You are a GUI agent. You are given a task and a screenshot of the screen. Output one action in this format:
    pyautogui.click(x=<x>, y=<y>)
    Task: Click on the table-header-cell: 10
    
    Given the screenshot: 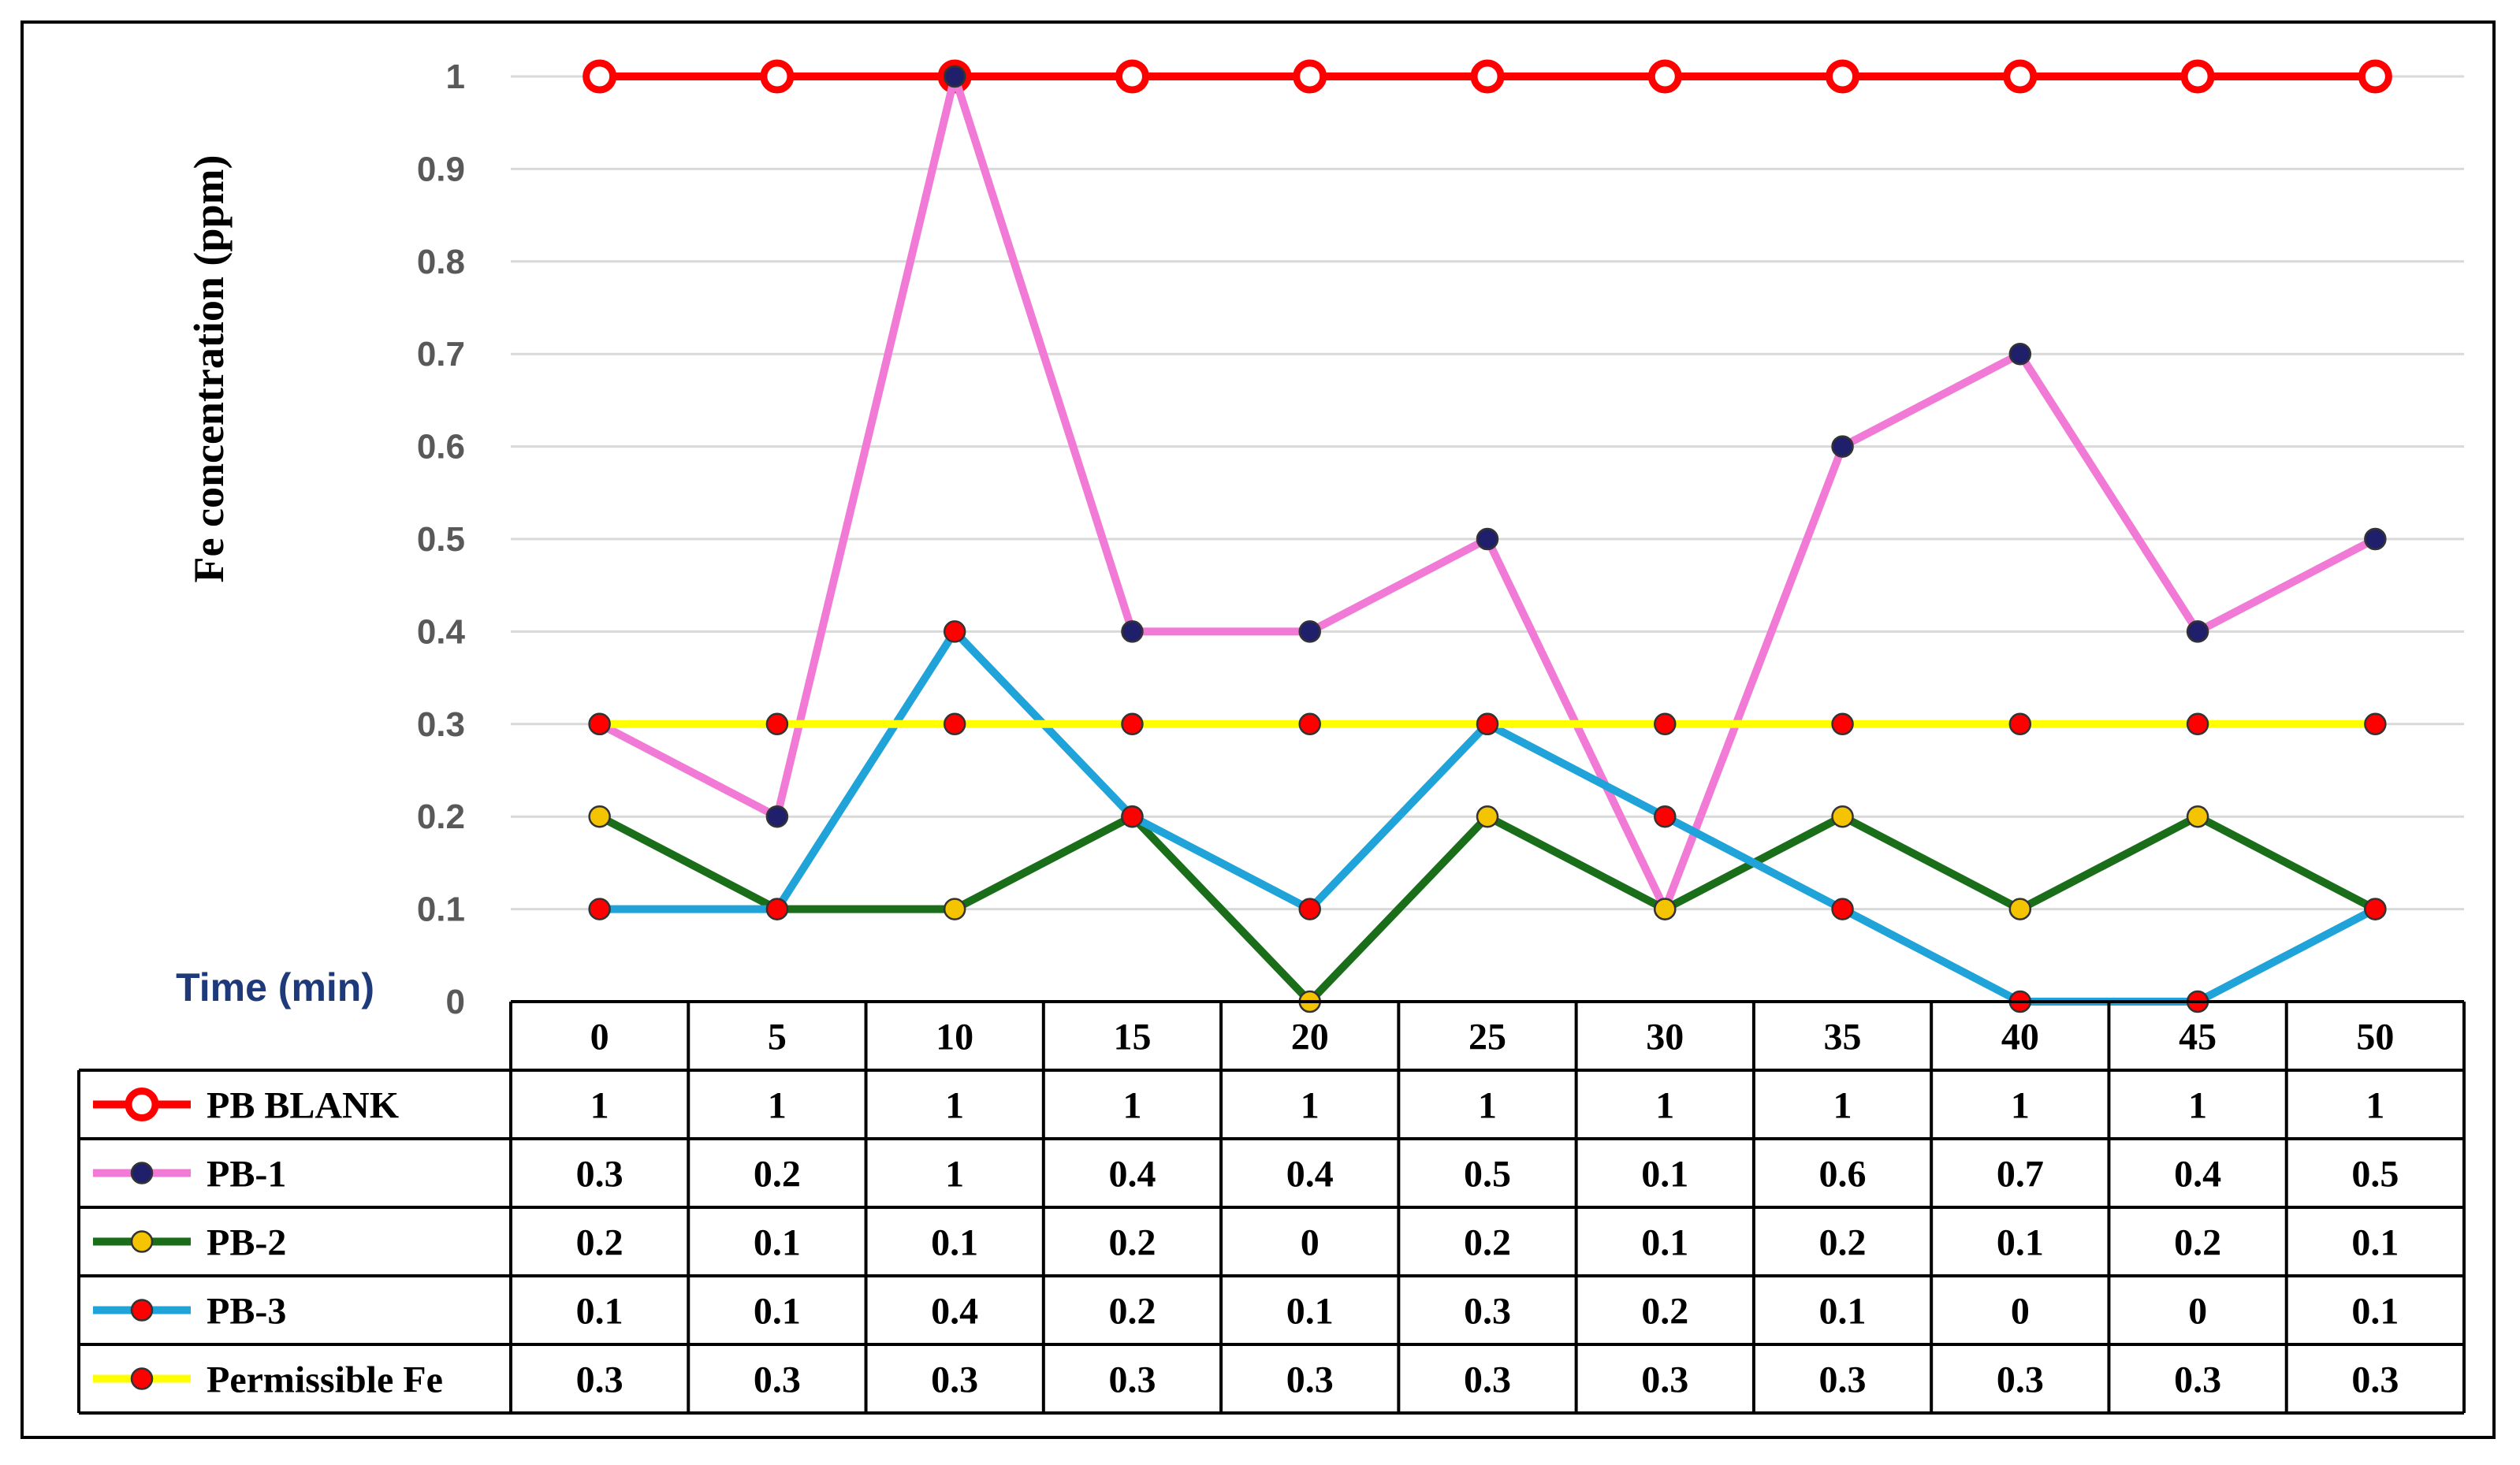 What is the action you would take?
    pyautogui.click(x=954, y=1037)
    